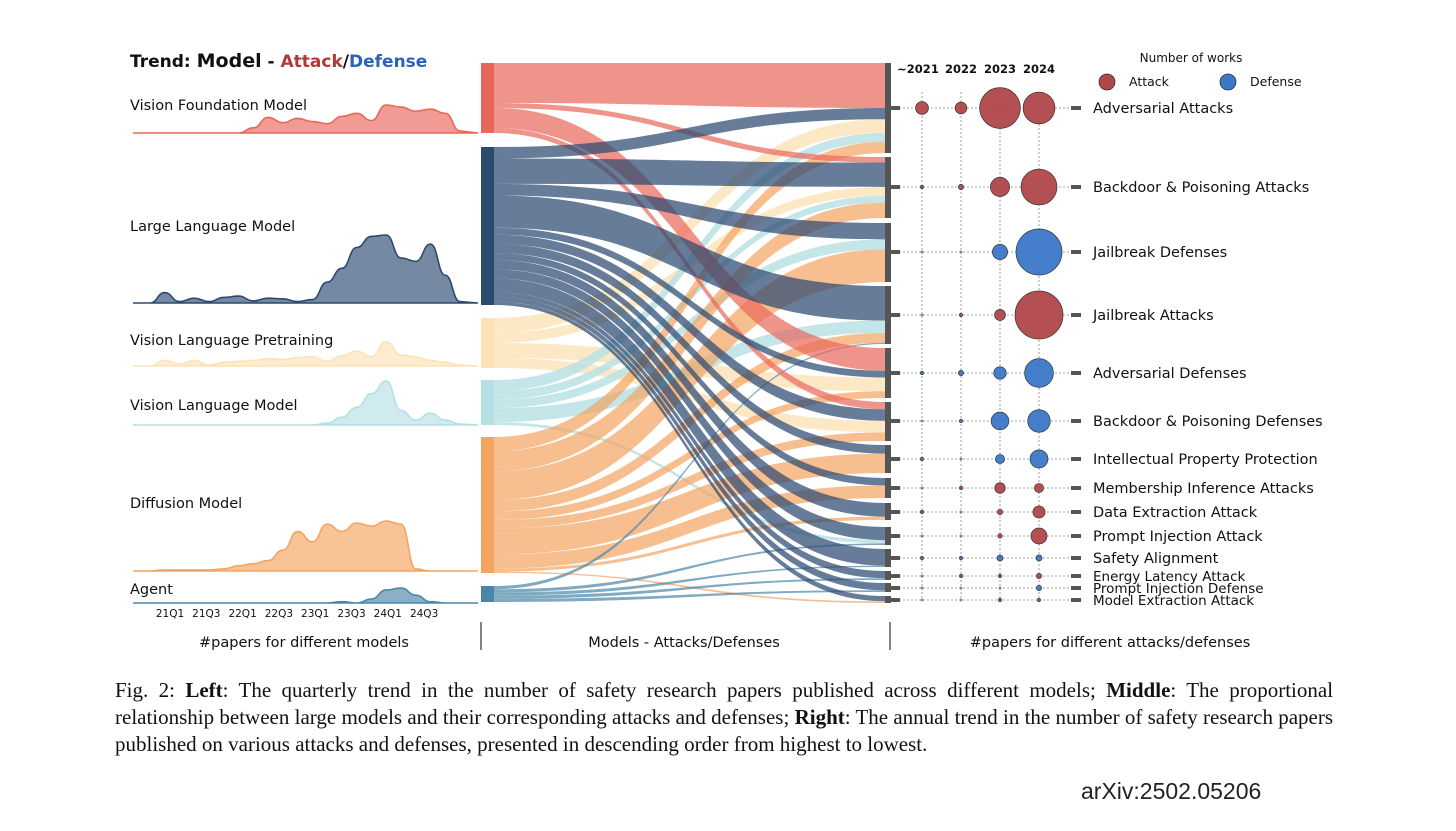 The height and width of the screenshot is (831, 1456). What do you see at coordinates (1208, 422) in the screenshot?
I see `row-label: Backdoor & Poisoning Defenses` at bounding box center [1208, 422].